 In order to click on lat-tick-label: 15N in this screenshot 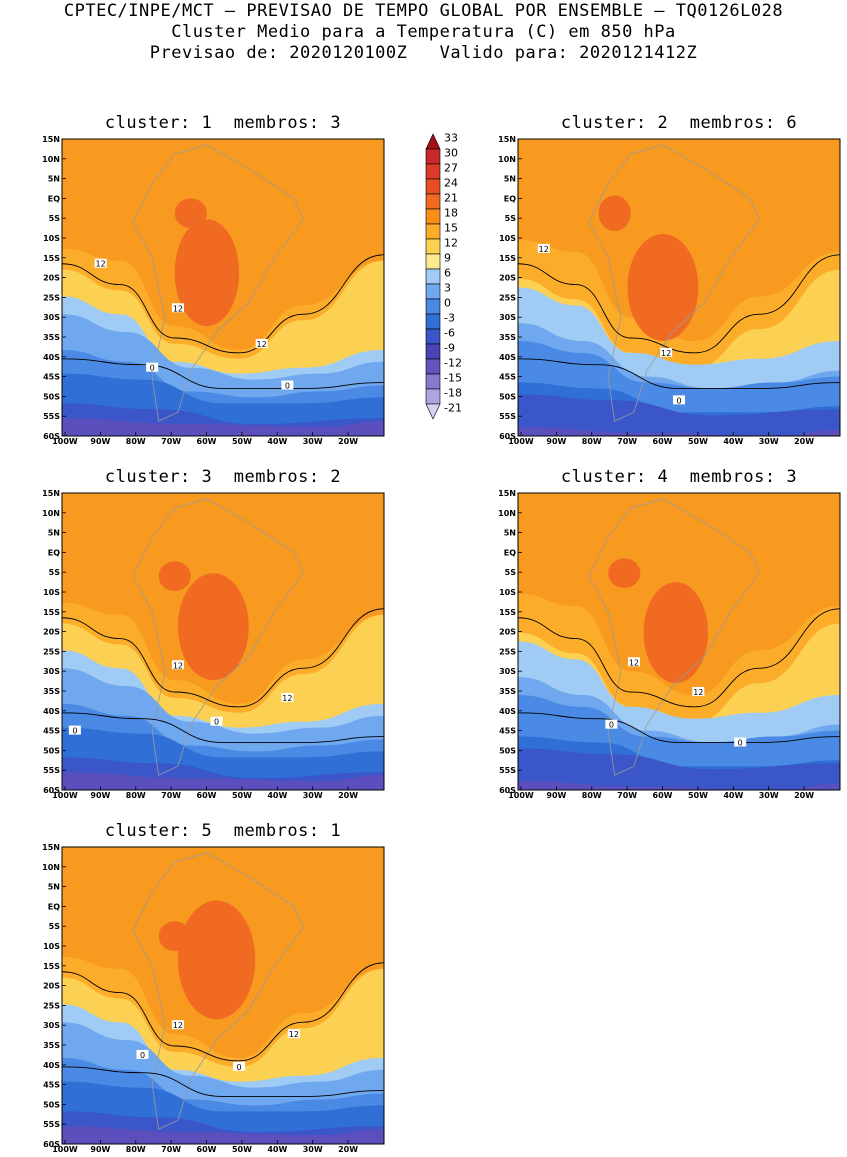, I will do `click(51, 847)`.